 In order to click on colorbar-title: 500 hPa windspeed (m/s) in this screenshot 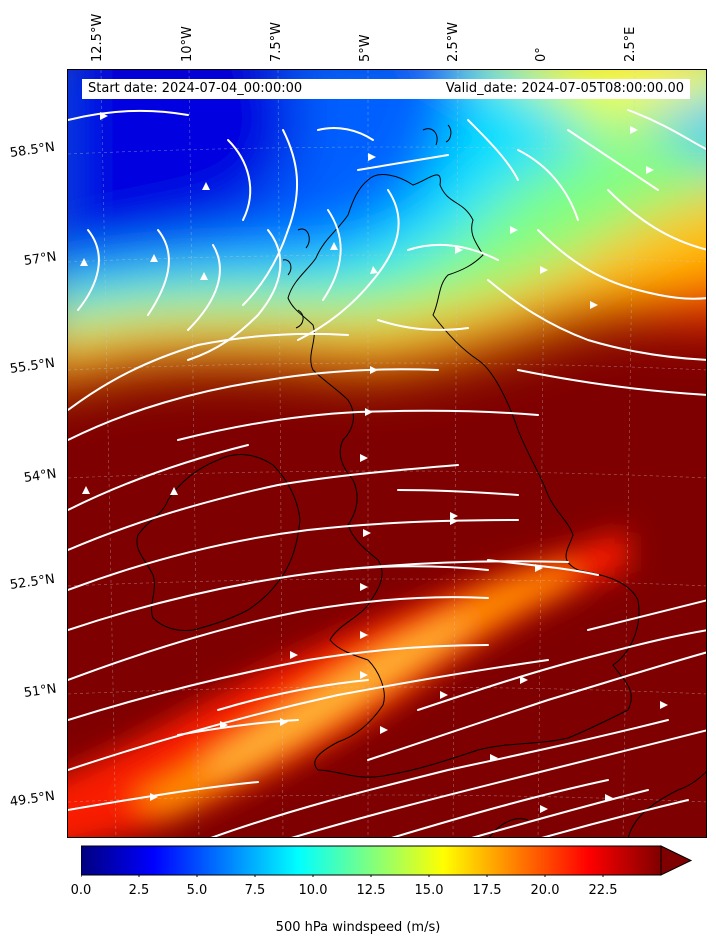, I will do `click(358, 927)`.